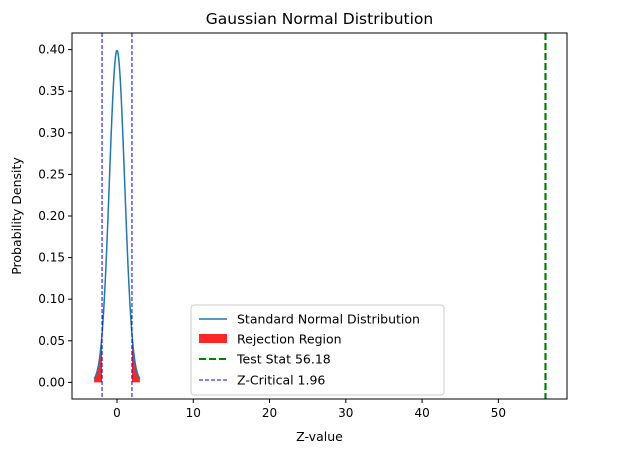 This screenshot has height=455, width=623. What do you see at coordinates (193, 413) in the screenshot?
I see `x-tick-label: 10` at bounding box center [193, 413].